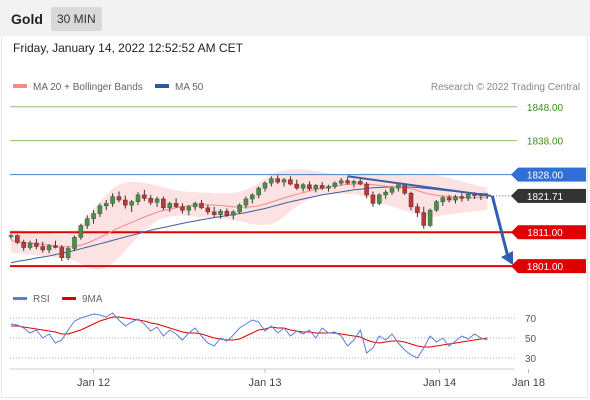 Image resolution: width=590 pixels, height=400 pixels. I want to click on time-tick-label: Jan 14, so click(439, 383).